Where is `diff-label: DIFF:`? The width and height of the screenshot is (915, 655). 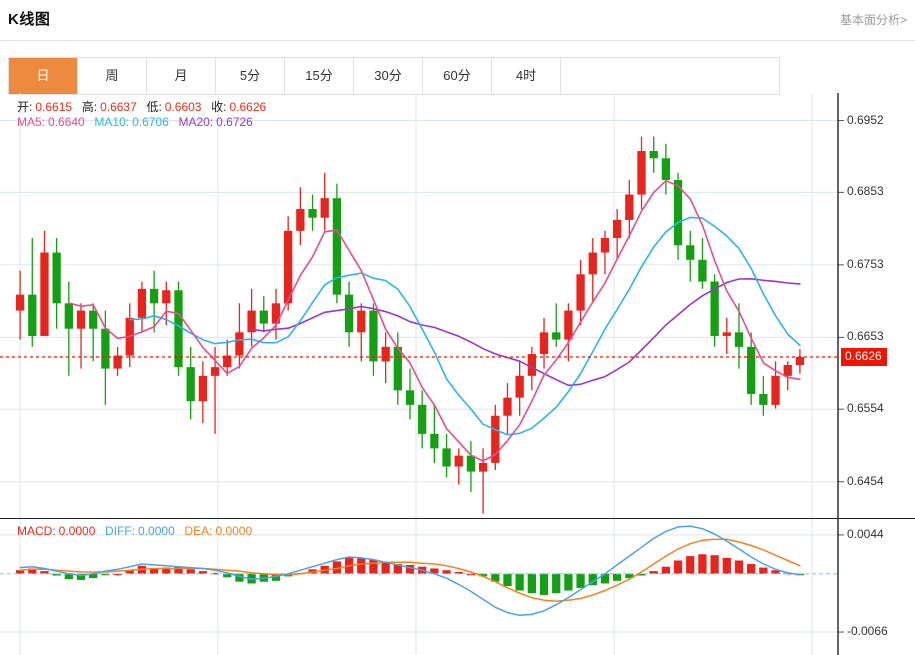
diff-label: DIFF: is located at coordinates (120, 531).